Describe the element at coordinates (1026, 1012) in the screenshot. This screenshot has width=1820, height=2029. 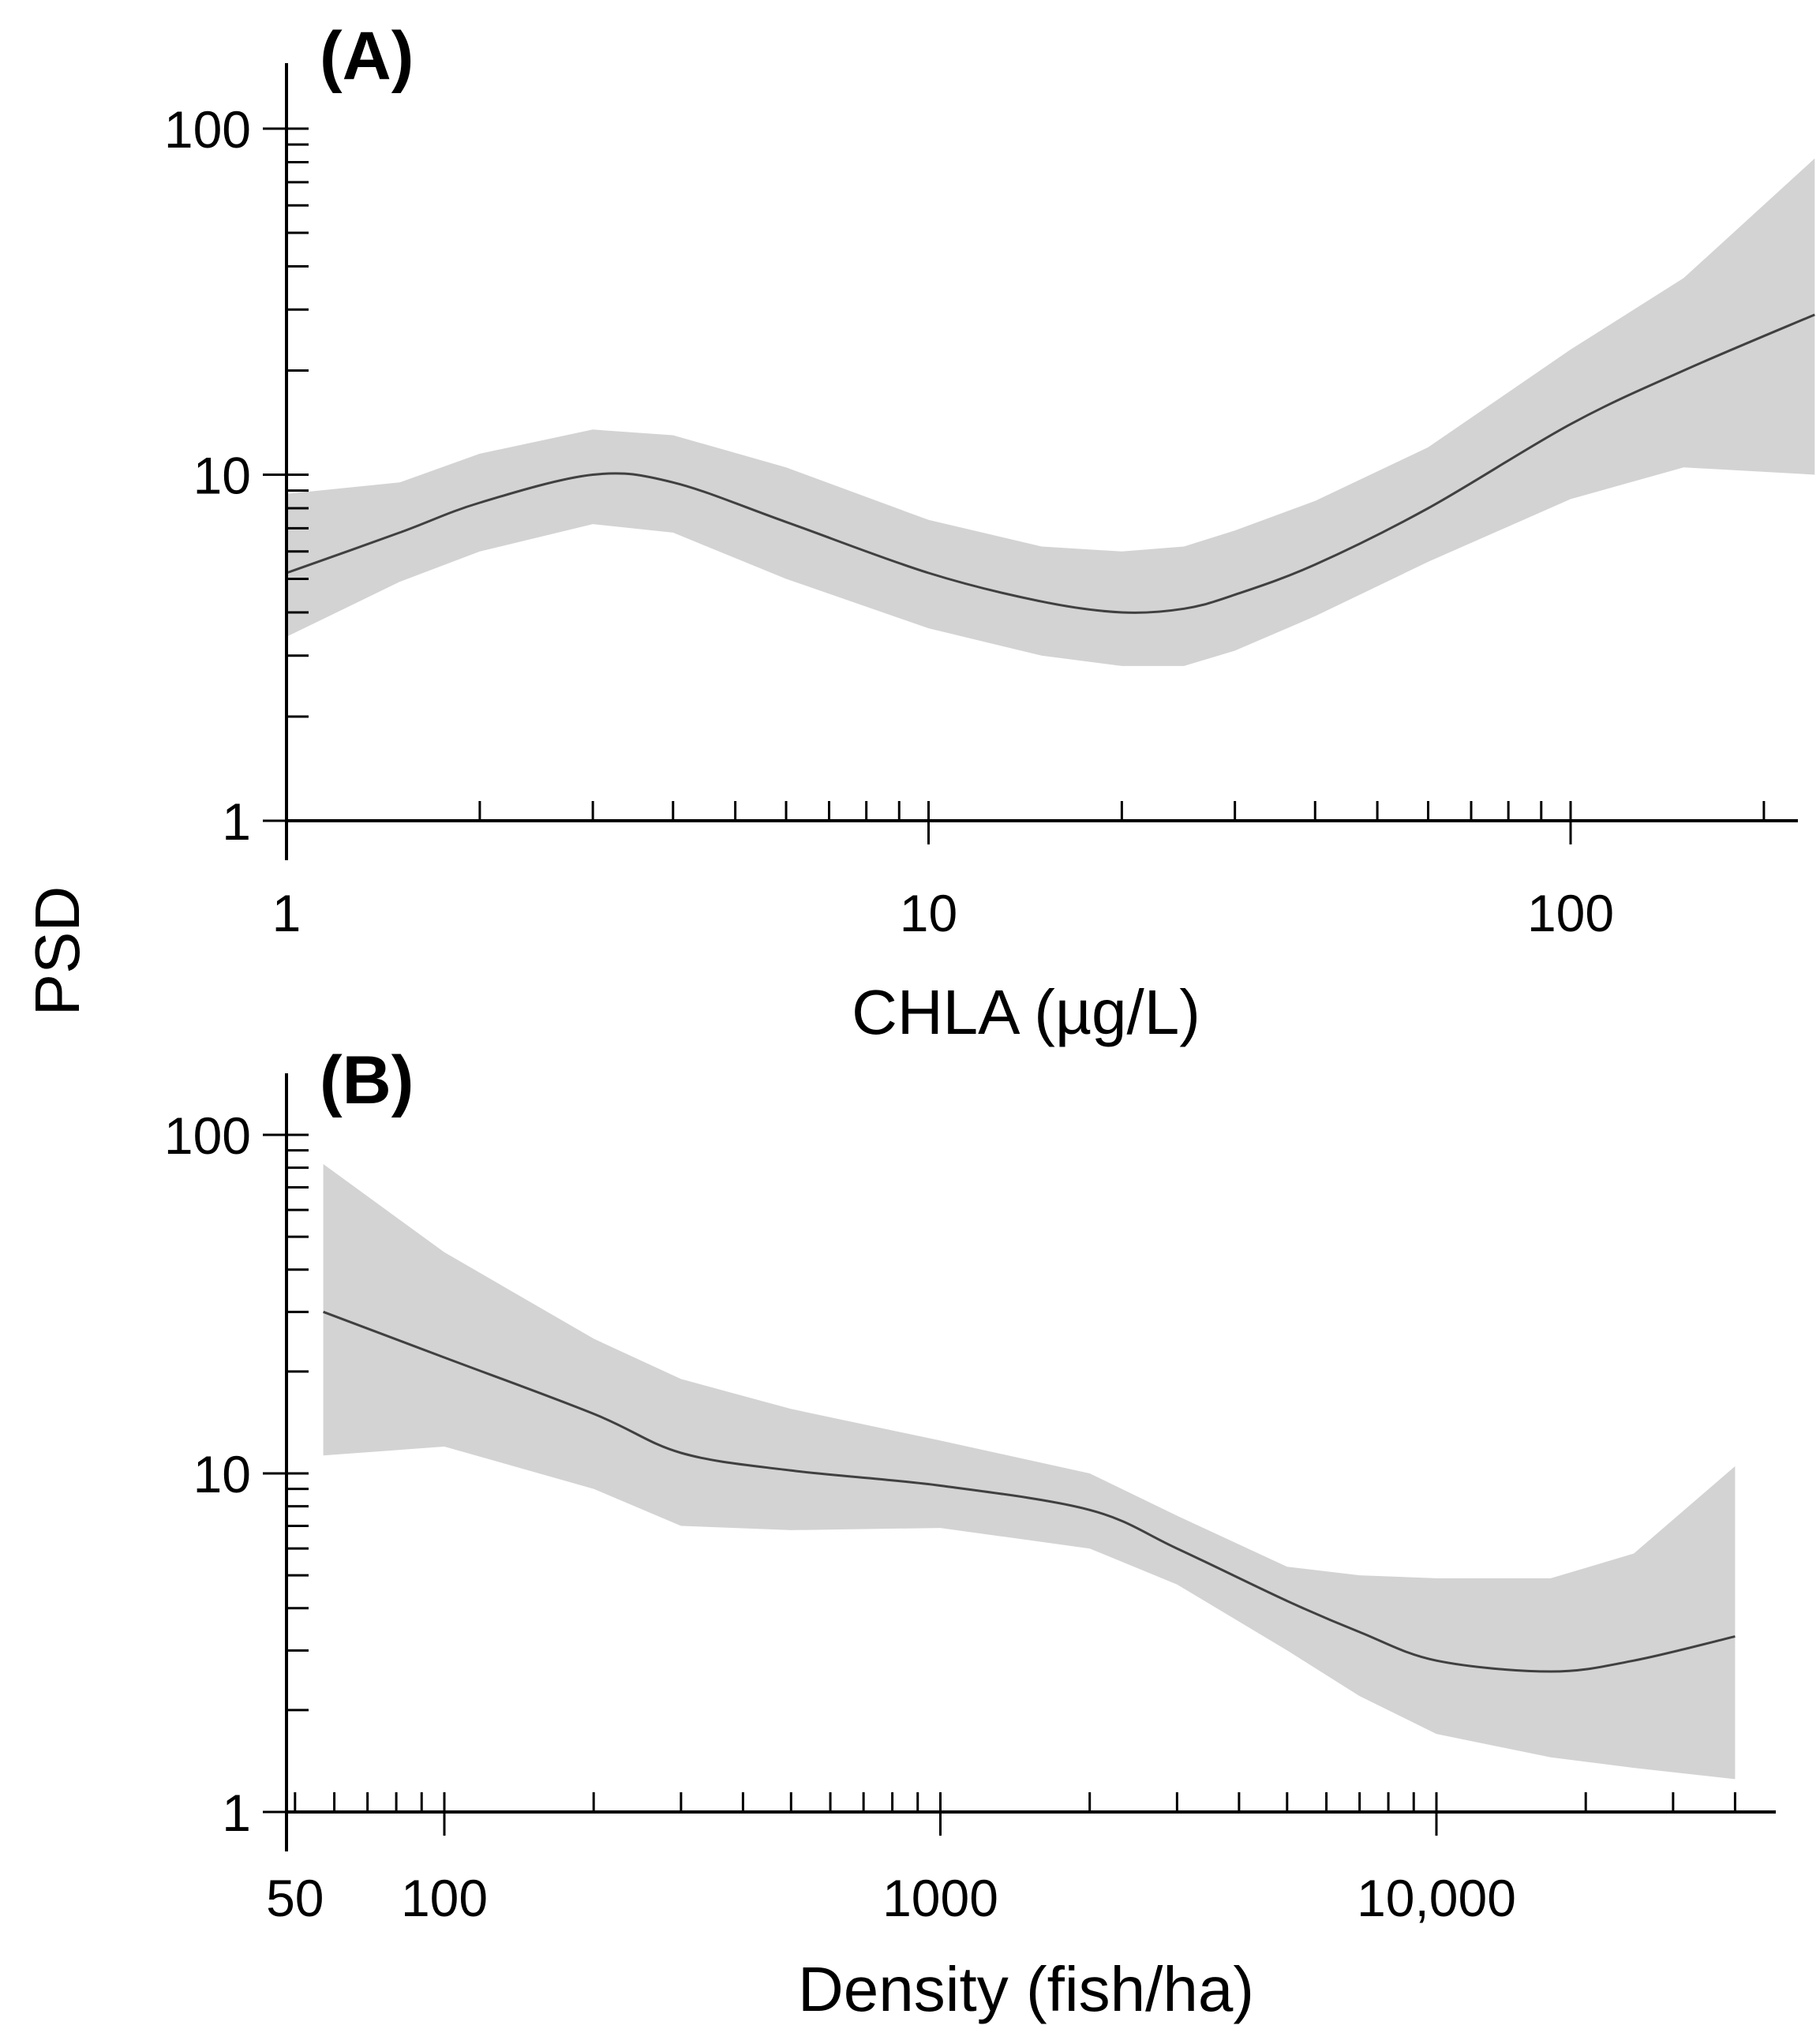
I see `panel-a-x-axis-title: CHLA (µg/L)` at that location.